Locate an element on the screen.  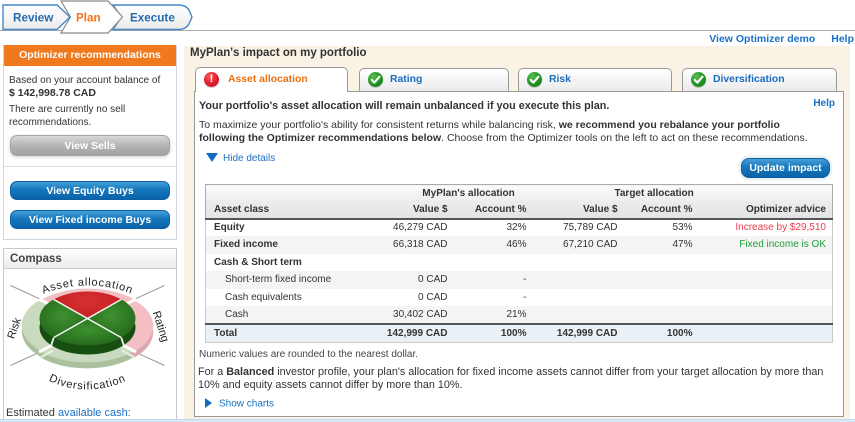
svg-text: Risk is located at coordinates (14, 328).